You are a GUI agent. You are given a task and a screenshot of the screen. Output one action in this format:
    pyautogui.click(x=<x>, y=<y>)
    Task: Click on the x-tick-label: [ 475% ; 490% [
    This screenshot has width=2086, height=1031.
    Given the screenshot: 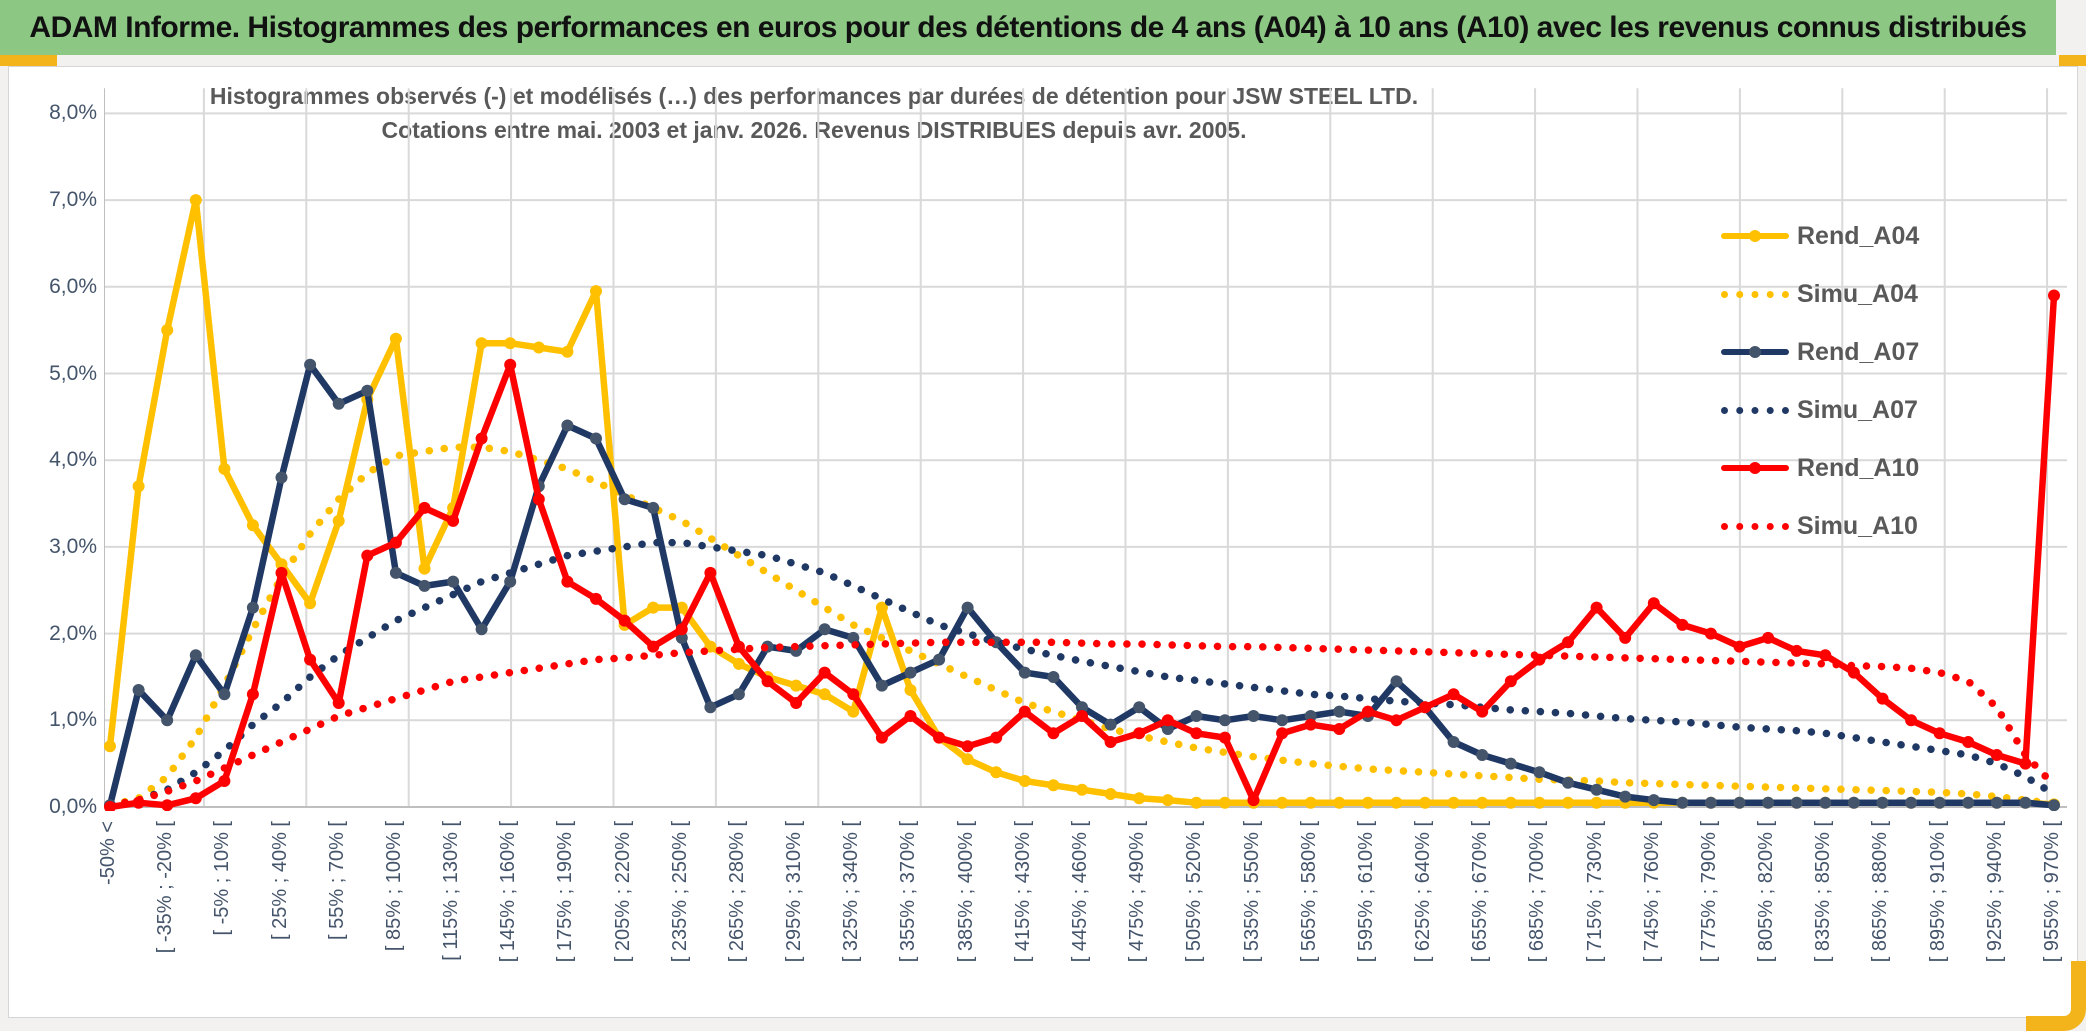 What is the action you would take?
    pyautogui.click(x=1137, y=892)
    